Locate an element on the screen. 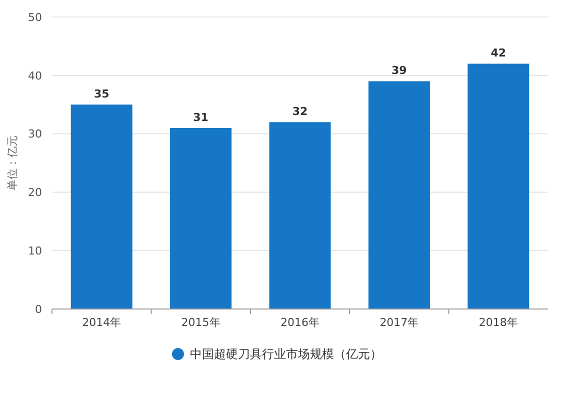 The width and height of the screenshot is (562, 393). x-tick-label: 2018年 is located at coordinates (498, 322).